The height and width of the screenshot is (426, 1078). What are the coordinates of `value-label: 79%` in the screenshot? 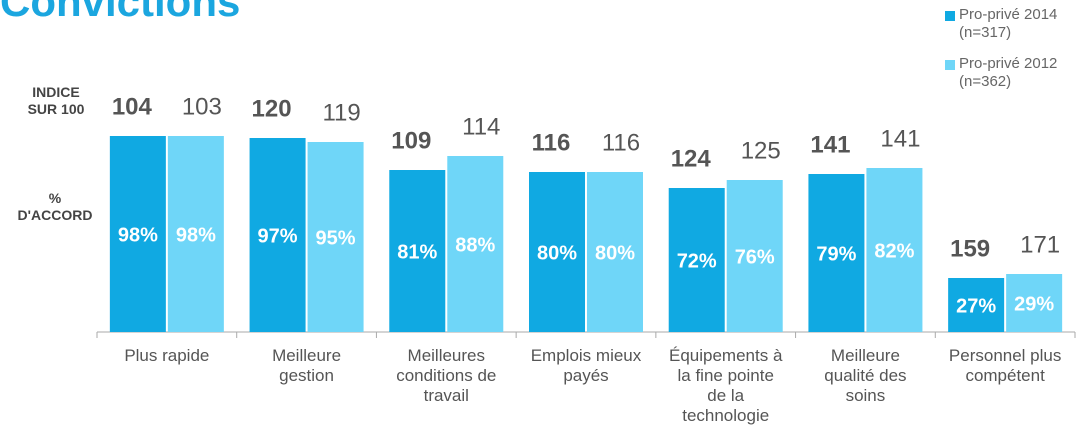 It's located at (836, 254).